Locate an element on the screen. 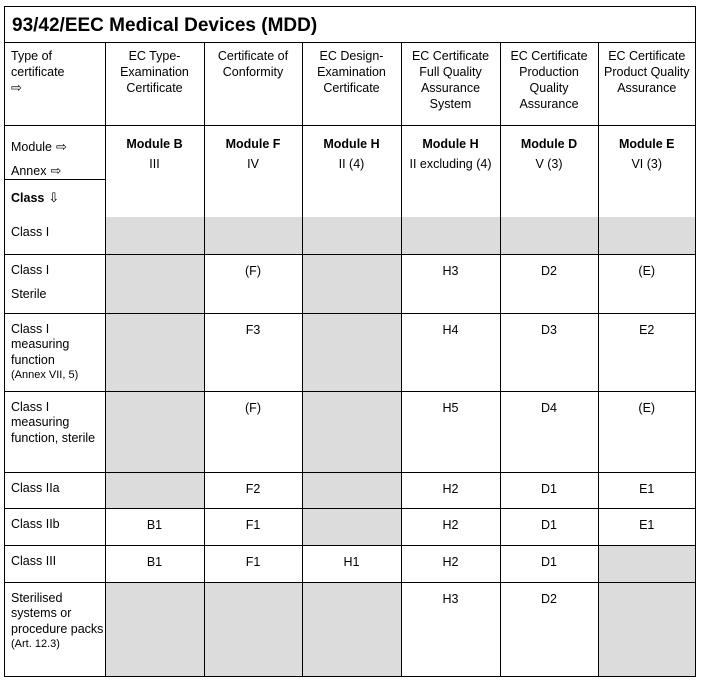  row-class-label: Class I is located at coordinates (55, 236).